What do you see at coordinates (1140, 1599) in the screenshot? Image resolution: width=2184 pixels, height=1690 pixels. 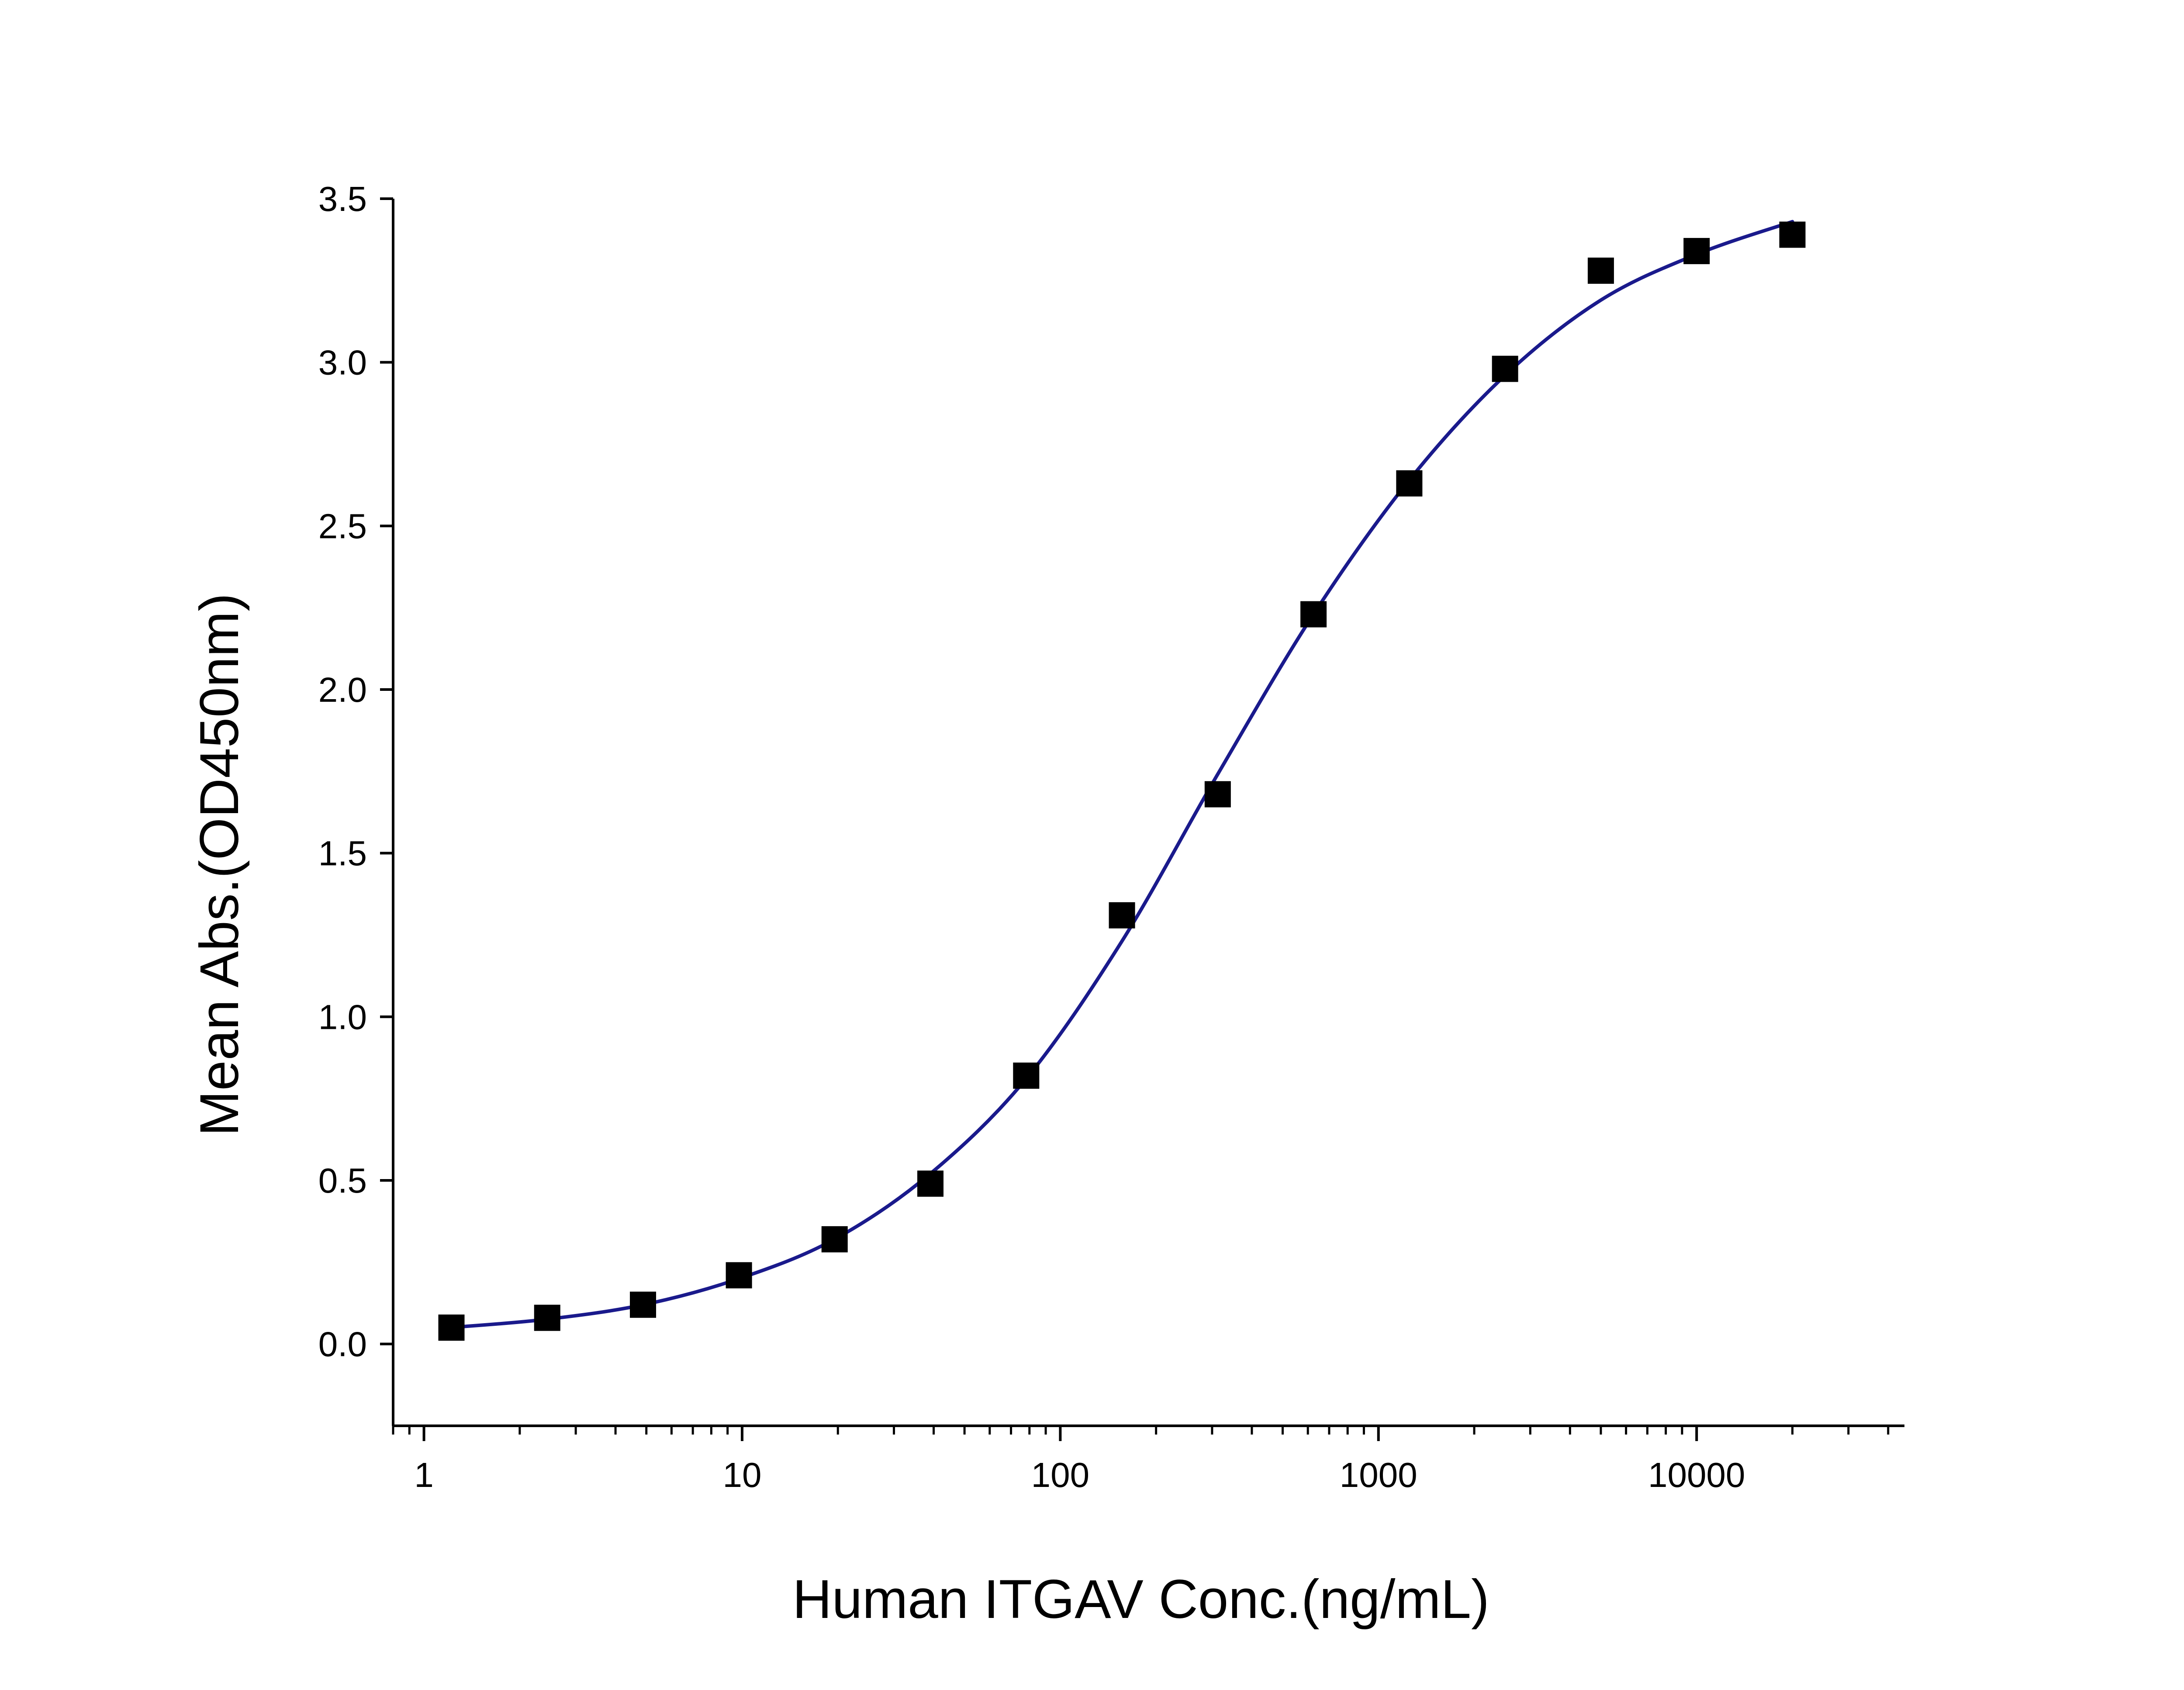 I see `x-axis-title: Human ITGAV Conc.(ng/mL)` at bounding box center [1140, 1599].